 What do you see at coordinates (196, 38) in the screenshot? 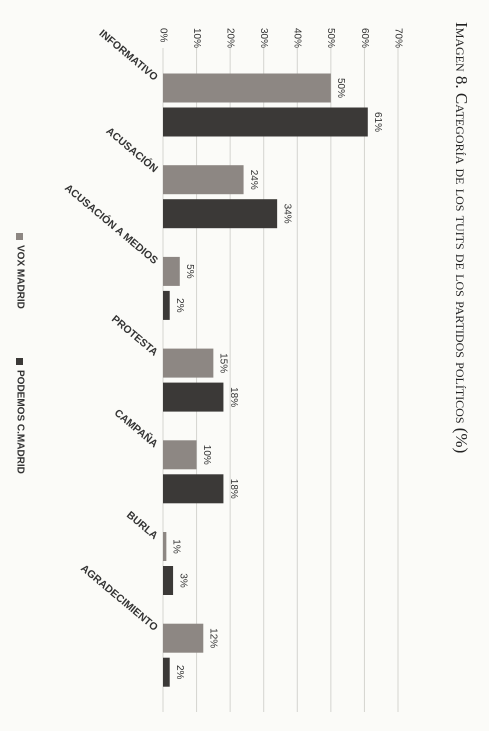
I see `y-tick-label: 10%` at bounding box center [196, 38].